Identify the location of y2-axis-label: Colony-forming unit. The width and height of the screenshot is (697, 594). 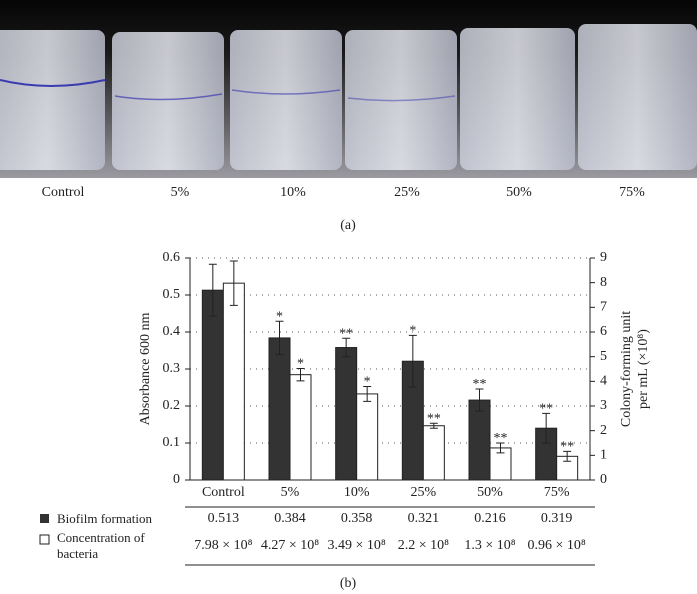
(626, 369).